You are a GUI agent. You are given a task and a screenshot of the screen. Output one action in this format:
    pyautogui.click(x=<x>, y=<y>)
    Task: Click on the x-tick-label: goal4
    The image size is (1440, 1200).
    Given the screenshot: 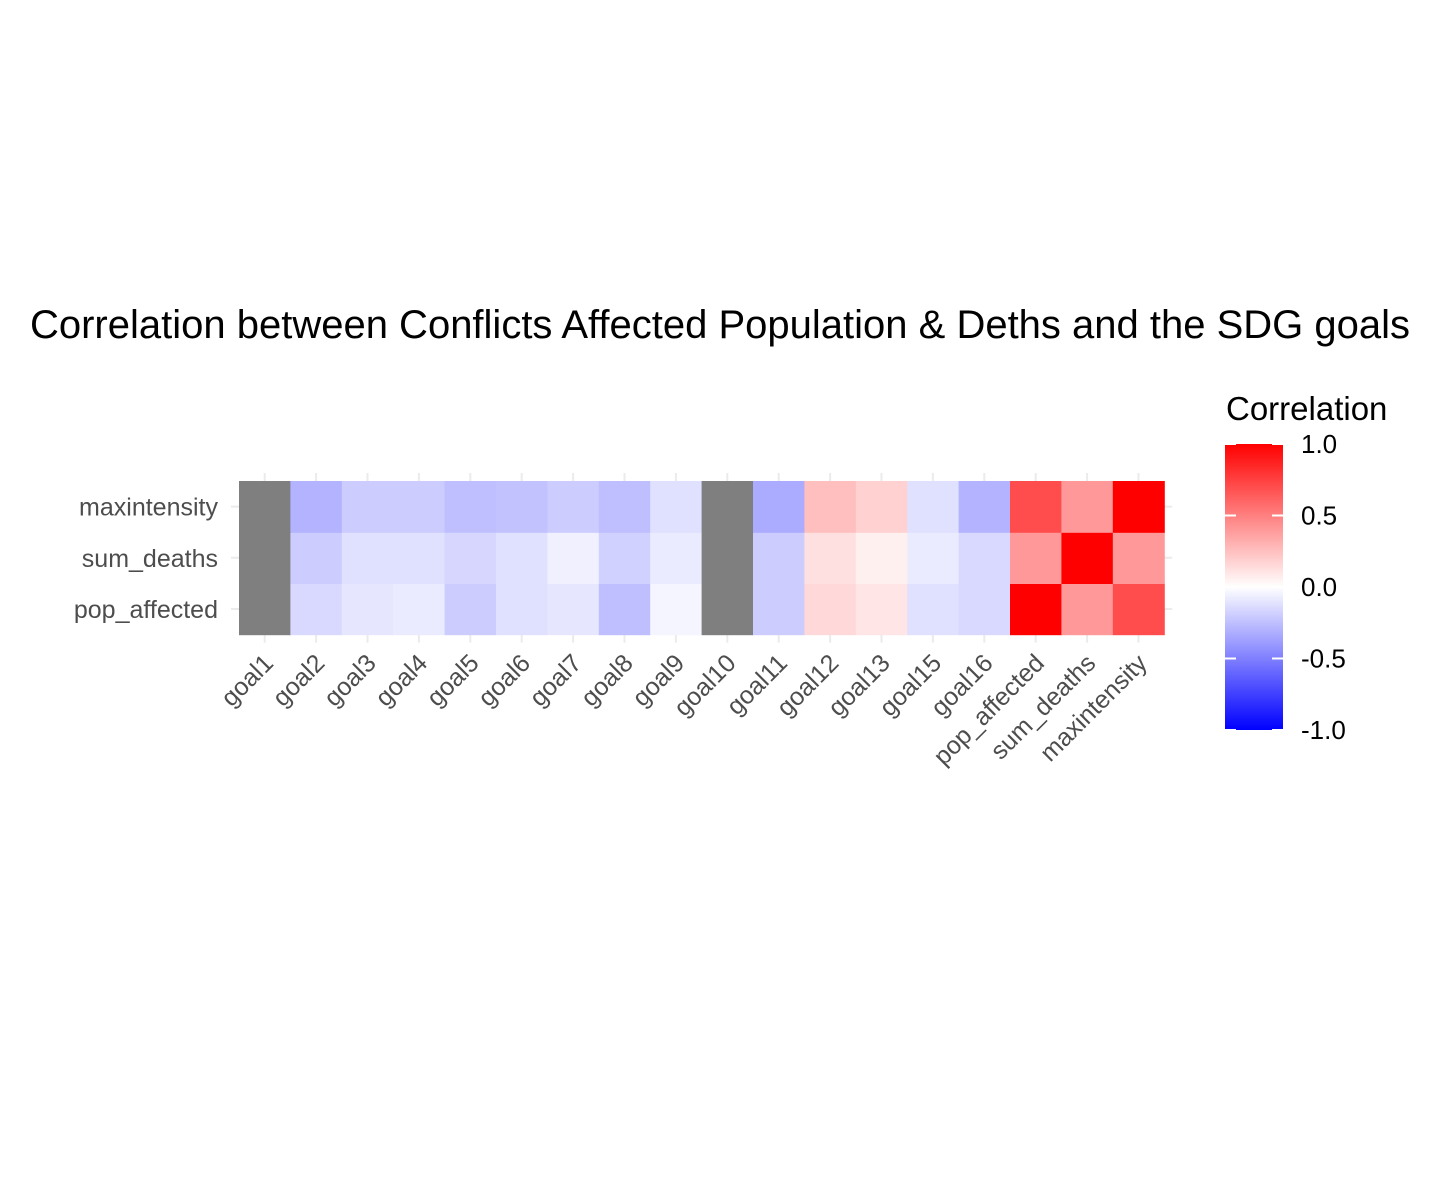 What is the action you would take?
    pyautogui.click(x=401, y=680)
    